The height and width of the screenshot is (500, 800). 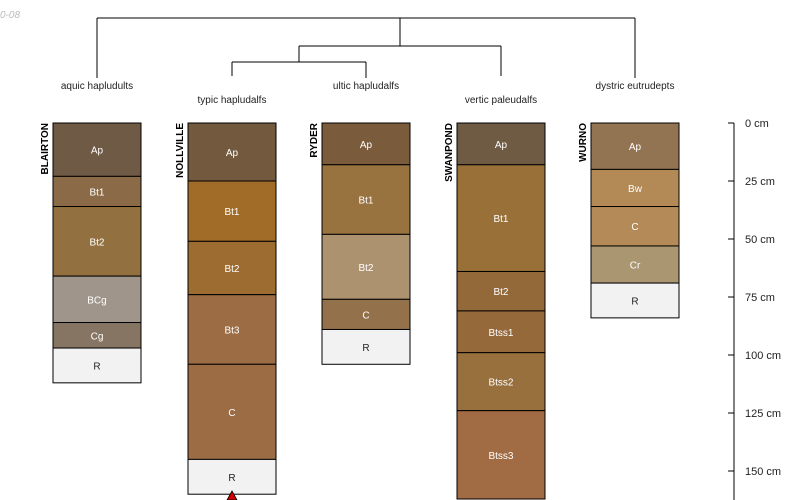 I want to click on horizon-nollville-c, so click(x=232, y=411).